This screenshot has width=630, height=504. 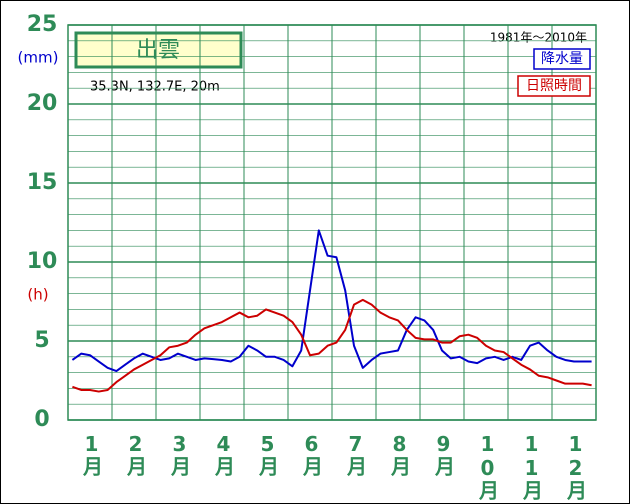 What do you see at coordinates (92, 454) in the screenshot?
I see `x-tick-label: 1月` at bounding box center [92, 454].